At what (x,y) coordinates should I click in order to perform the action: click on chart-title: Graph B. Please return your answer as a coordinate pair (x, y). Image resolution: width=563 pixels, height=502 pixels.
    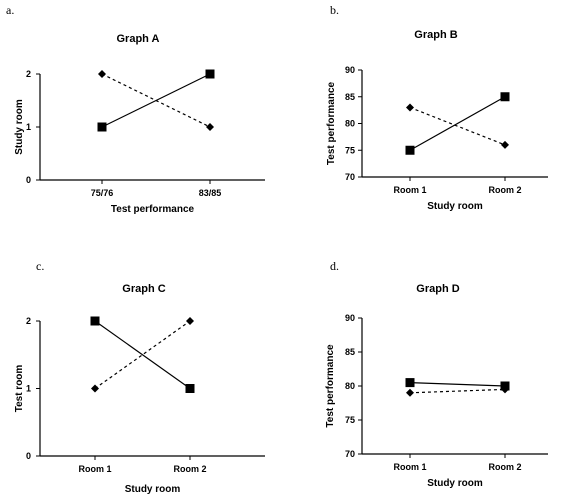
    Looking at the image, I should click on (435, 35).